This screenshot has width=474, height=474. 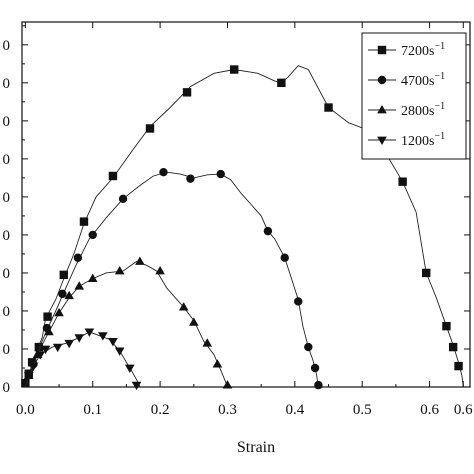 I want to click on legend-entry: 2800s−1, so click(x=406, y=110).